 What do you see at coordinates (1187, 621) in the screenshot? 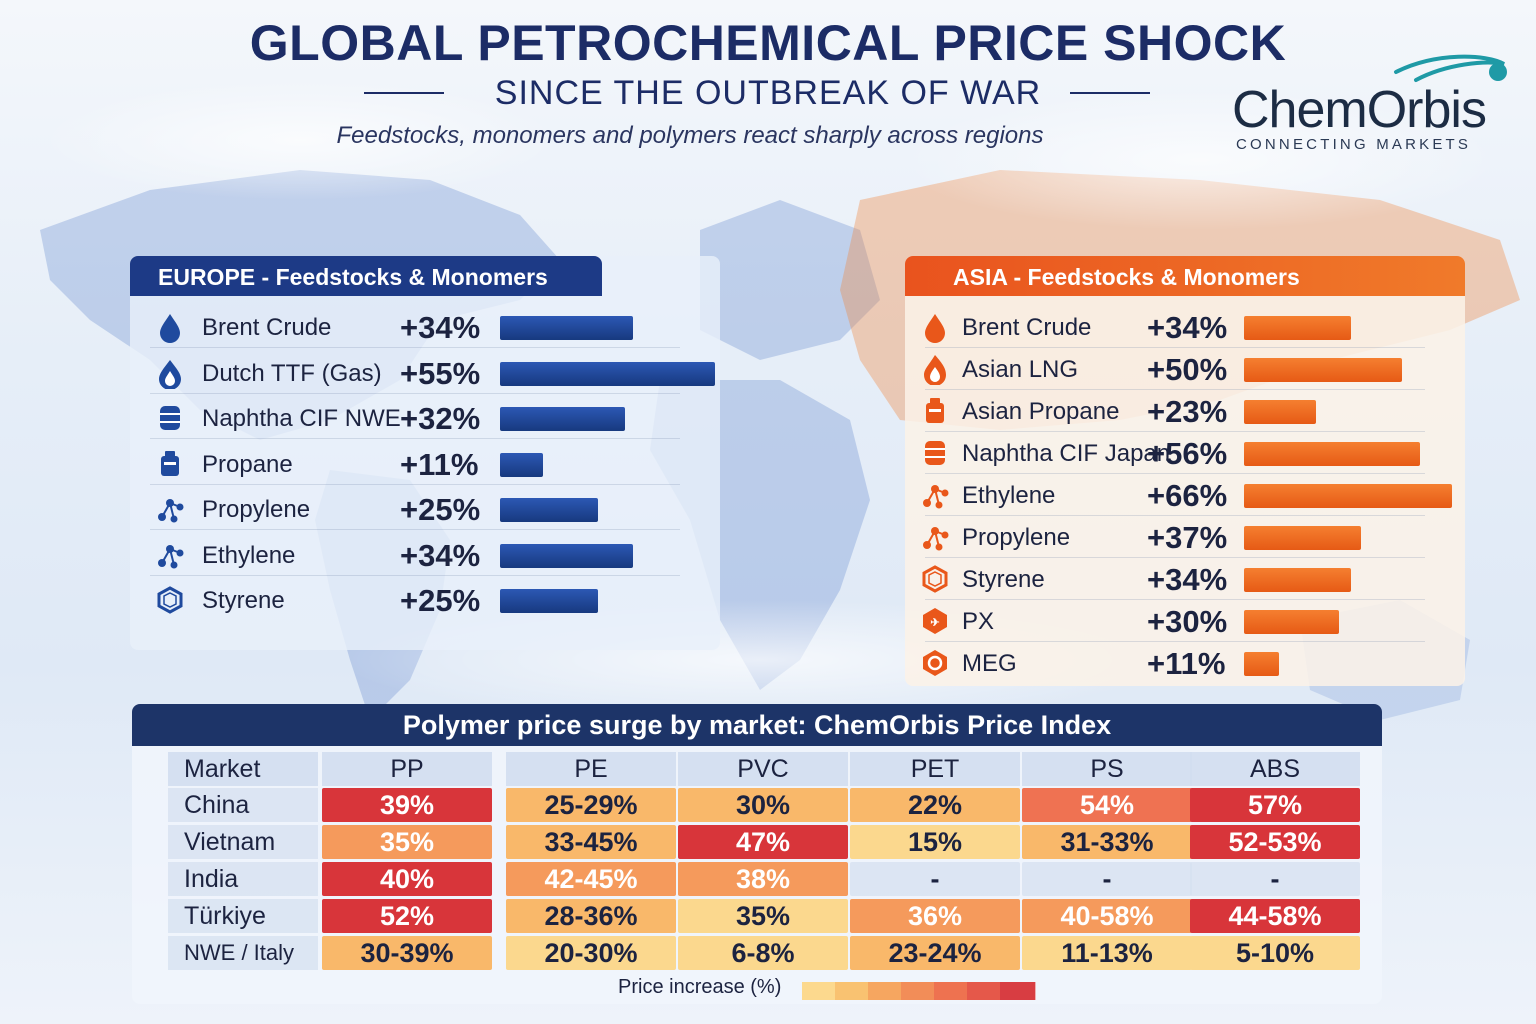
I see `bar-value-label: +30%` at bounding box center [1187, 621].